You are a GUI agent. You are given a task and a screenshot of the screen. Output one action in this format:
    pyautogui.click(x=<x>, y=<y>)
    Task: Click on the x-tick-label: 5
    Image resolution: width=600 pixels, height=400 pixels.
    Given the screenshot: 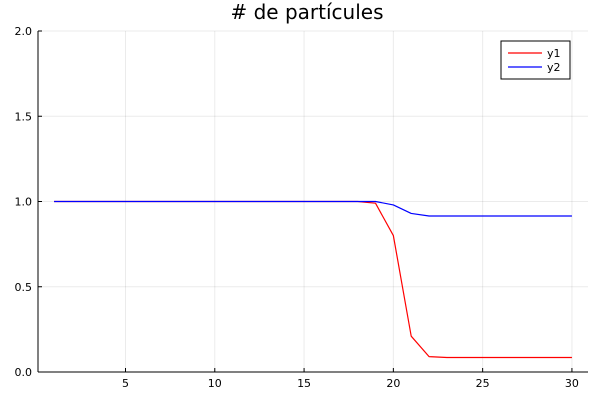 What is the action you would take?
    pyautogui.click(x=125, y=383)
    